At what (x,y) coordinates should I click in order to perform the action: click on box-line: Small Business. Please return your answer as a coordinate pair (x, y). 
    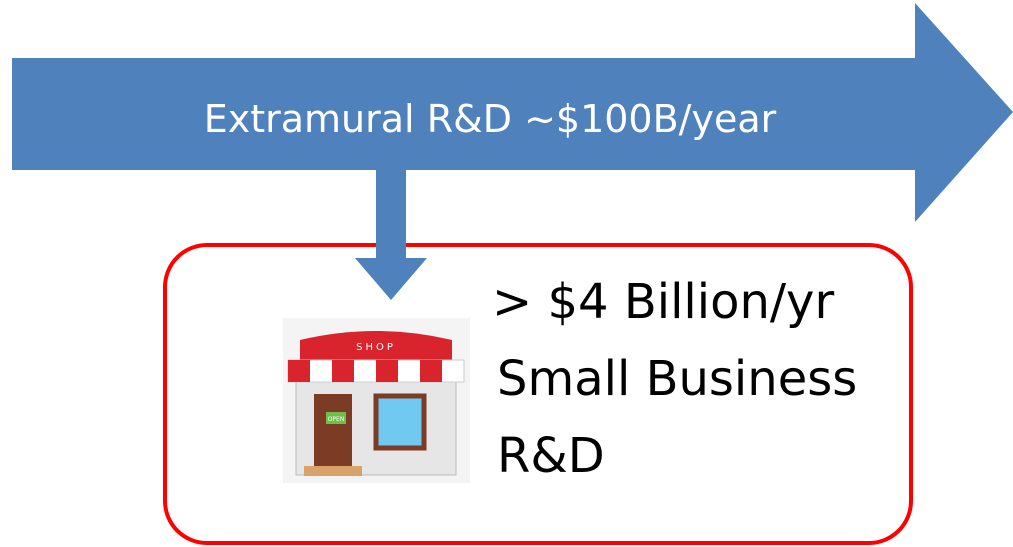
    Looking at the image, I should click on (677, 379).